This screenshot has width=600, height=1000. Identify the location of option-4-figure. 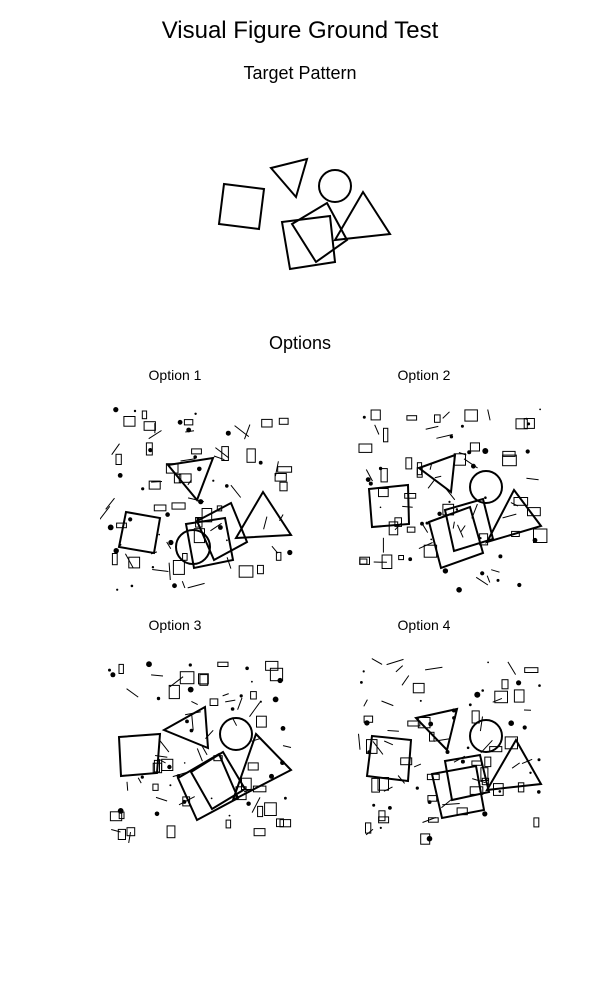
(450, 750).